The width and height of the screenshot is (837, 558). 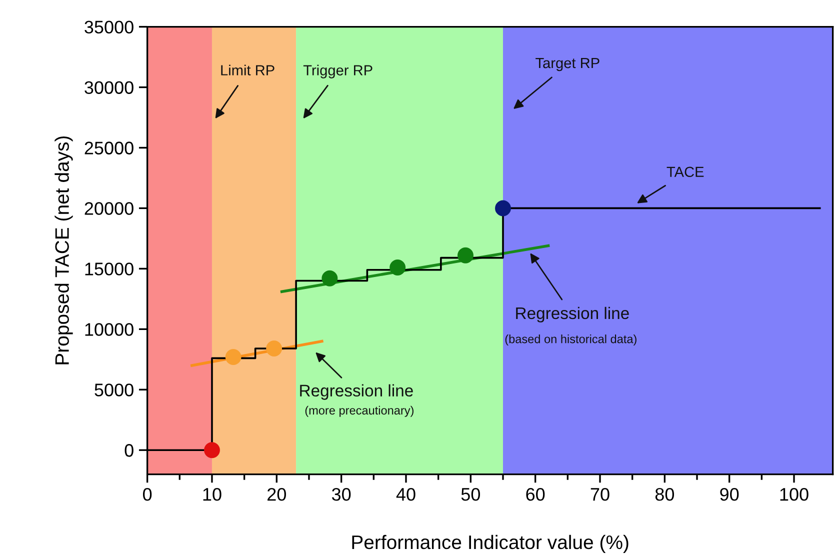 I want to click on y-tick-label: 20000, so click(x=109, y=208).